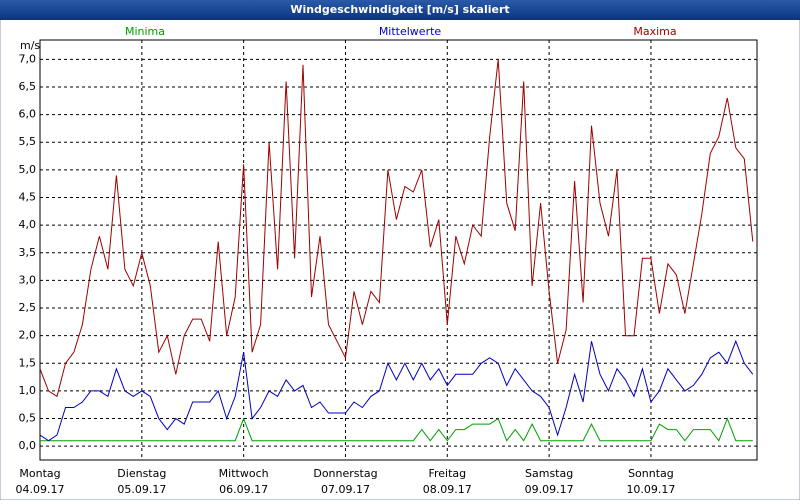  Describe the element at coordinates (243, 489) in the screenshot. I see `x-tick-date: 06.09.17` at that location.